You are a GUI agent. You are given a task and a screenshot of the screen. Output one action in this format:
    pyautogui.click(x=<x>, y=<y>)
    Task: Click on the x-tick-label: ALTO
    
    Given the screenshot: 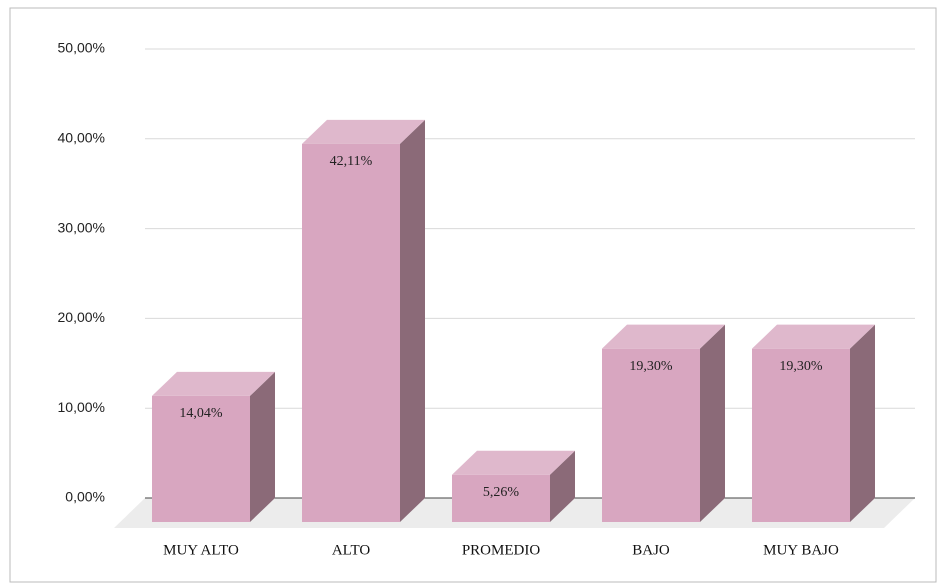 What is the action you would take?
    pyautogui.click(x=351, y=550)
    